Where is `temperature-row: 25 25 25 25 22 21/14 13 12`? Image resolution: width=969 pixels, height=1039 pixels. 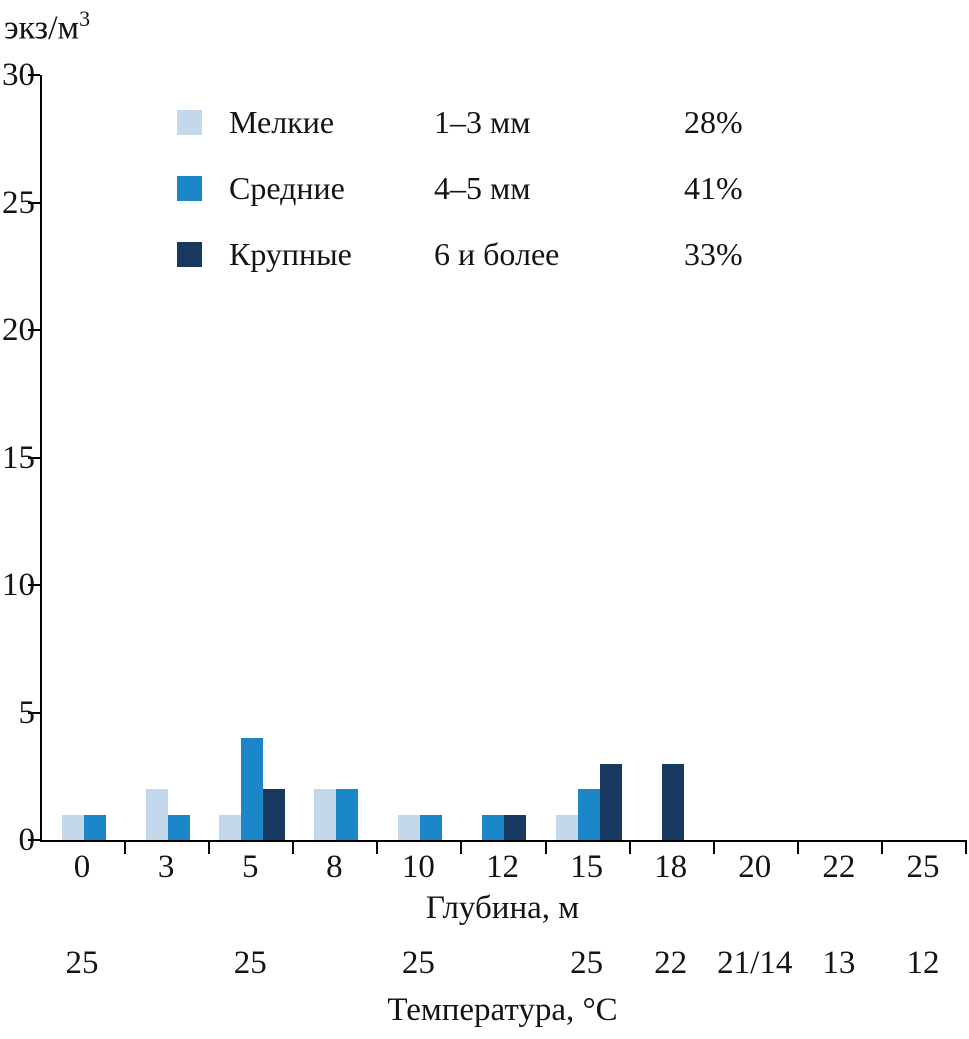
temperature-row: 25 25 25 25 22 21/14 13 12 is located at coordinates (502, 963).